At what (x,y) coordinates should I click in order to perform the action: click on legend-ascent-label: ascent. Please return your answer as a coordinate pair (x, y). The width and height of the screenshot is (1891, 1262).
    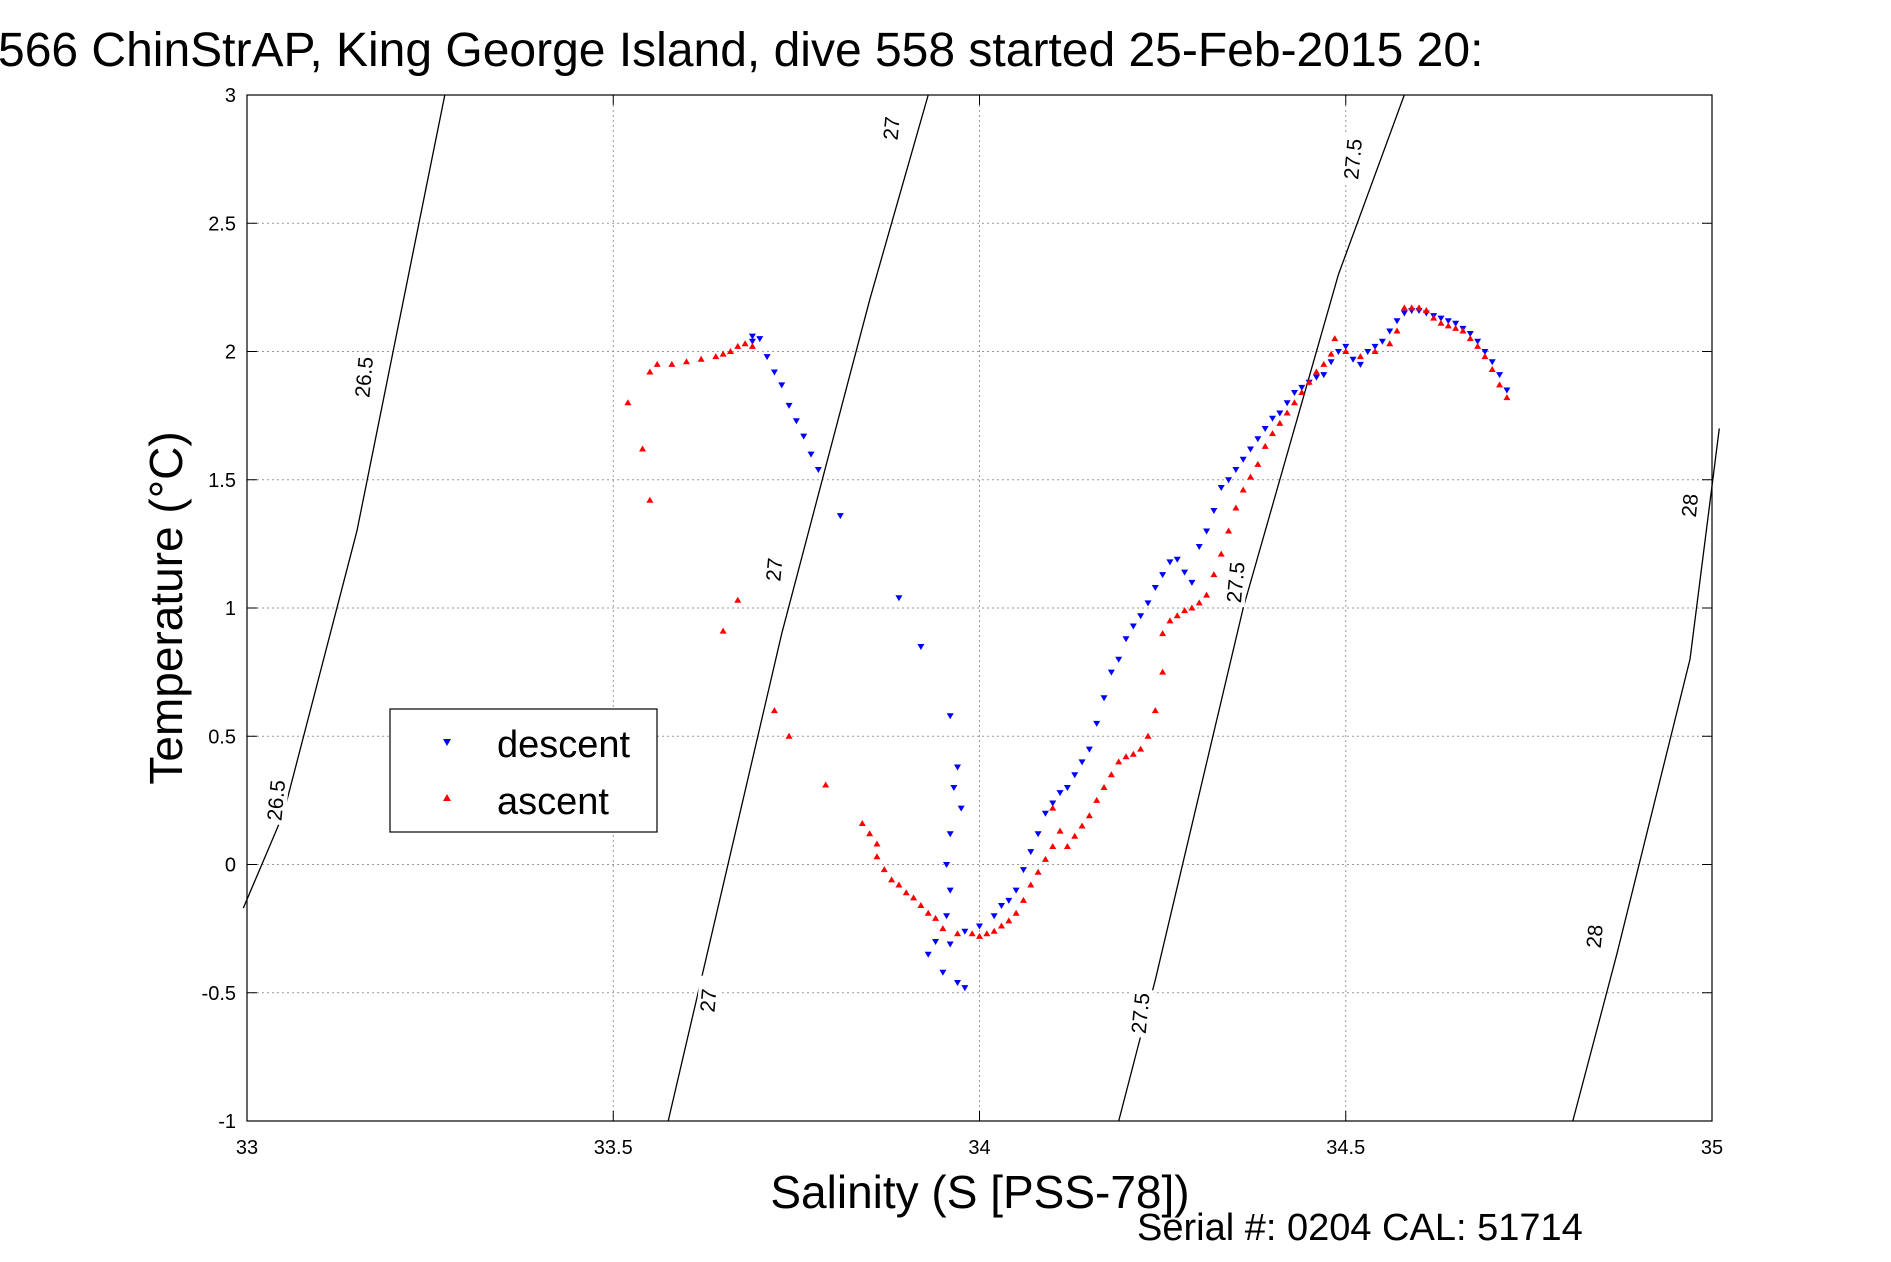
    Looking at the image, I should click on (553, 802).